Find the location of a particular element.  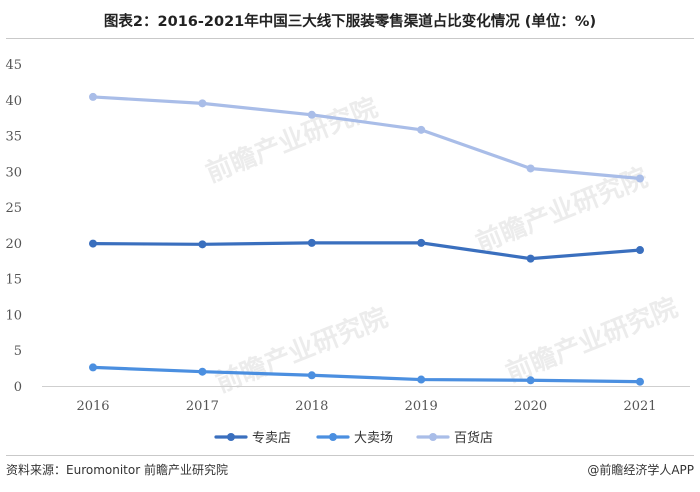

y-tick-label: 15 is located at coordinates (13, 280).